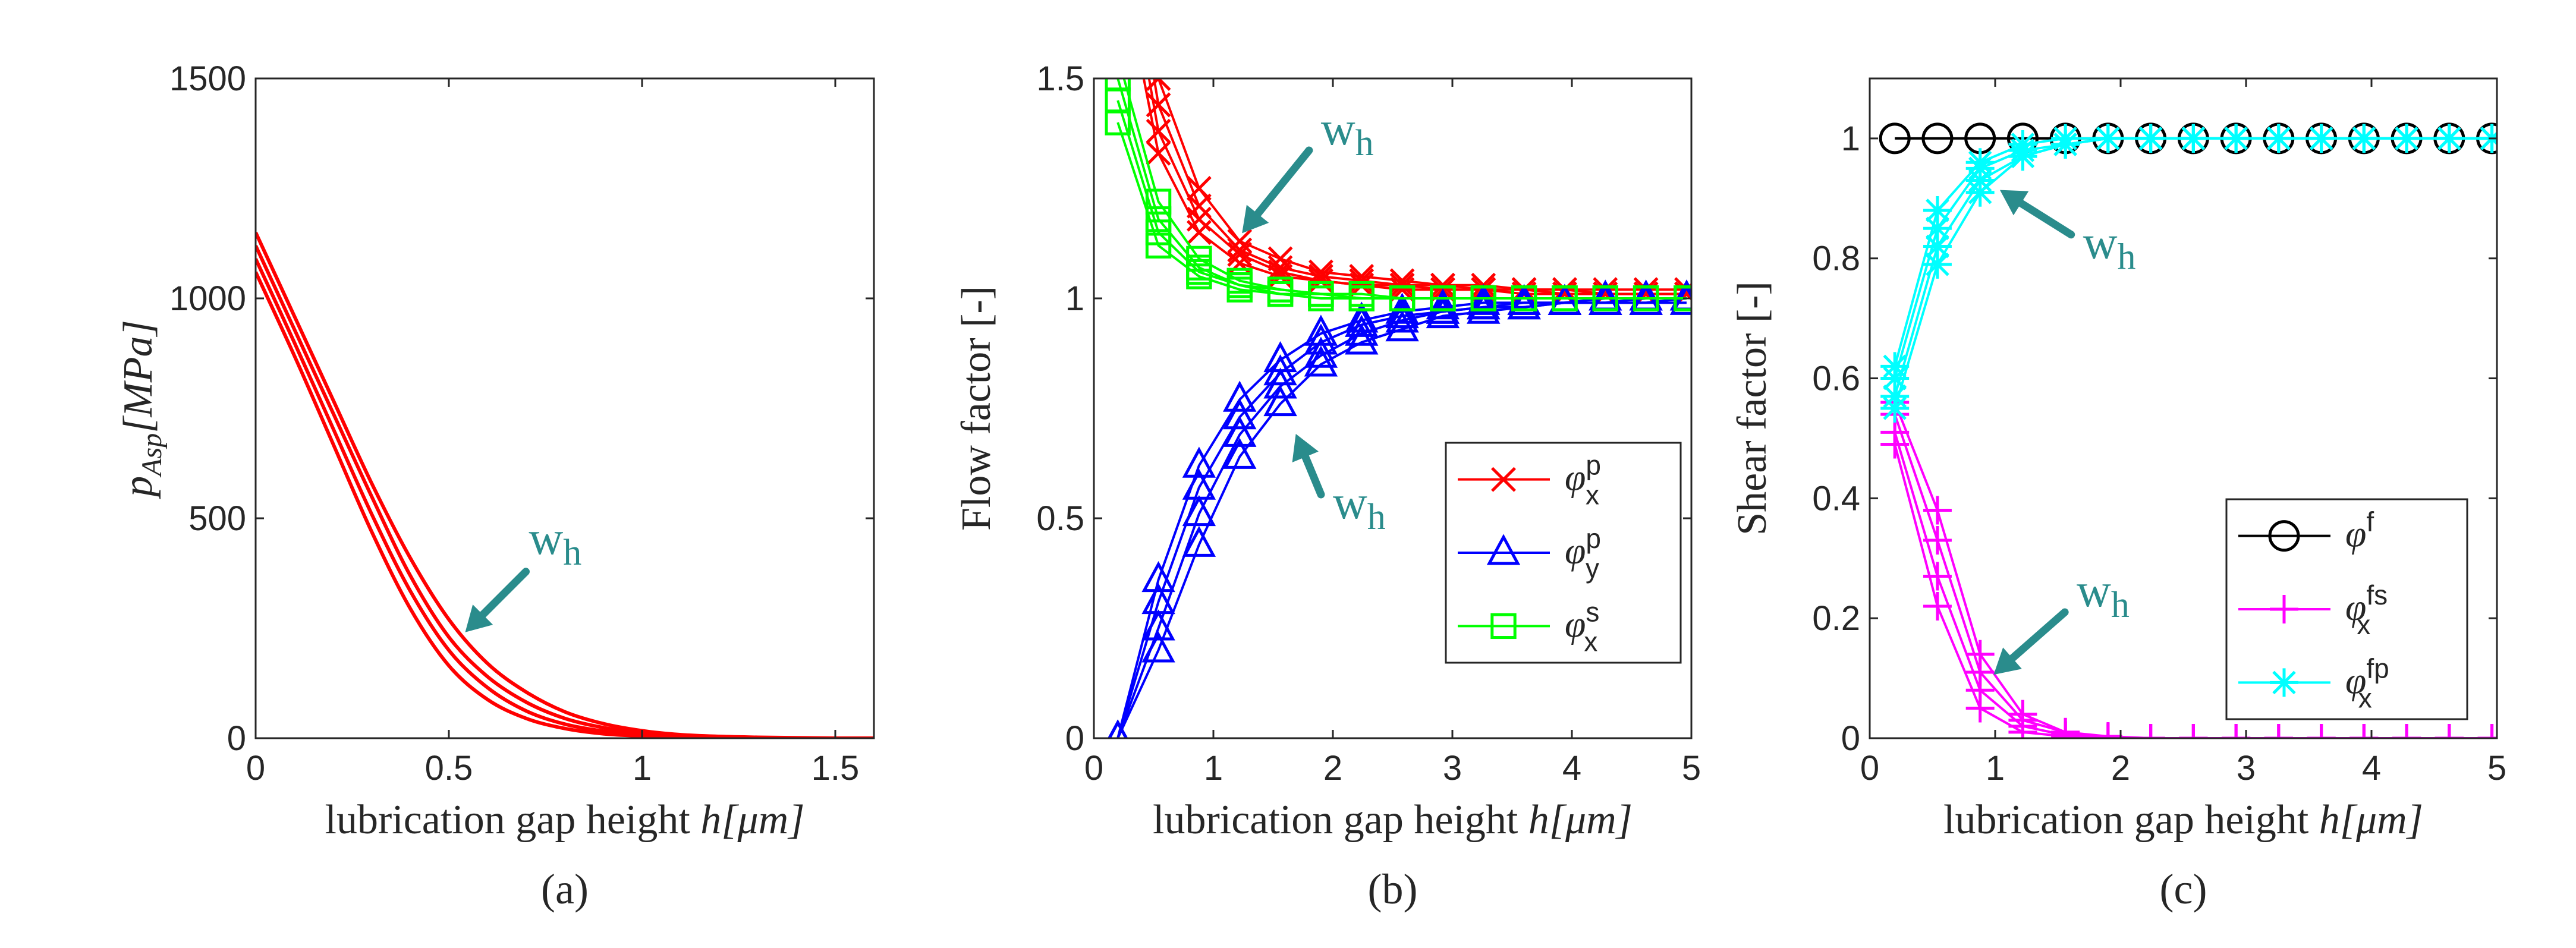 The width and height of the screenshot is (2576, 948). I want to click on y-tick-label: 500, so click(217, 518).